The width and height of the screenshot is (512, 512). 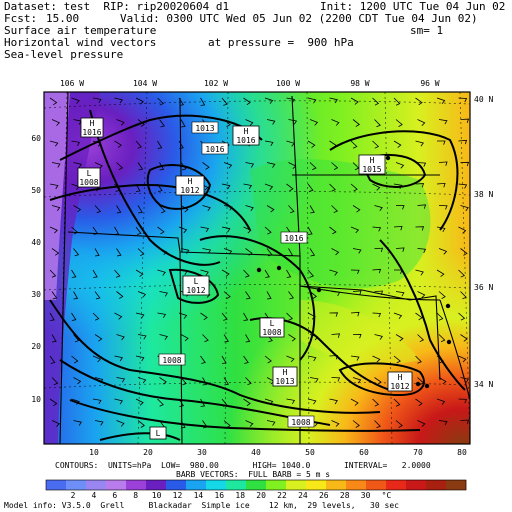 I want to click on low-center: L 1012, so click(x=196, y=285).